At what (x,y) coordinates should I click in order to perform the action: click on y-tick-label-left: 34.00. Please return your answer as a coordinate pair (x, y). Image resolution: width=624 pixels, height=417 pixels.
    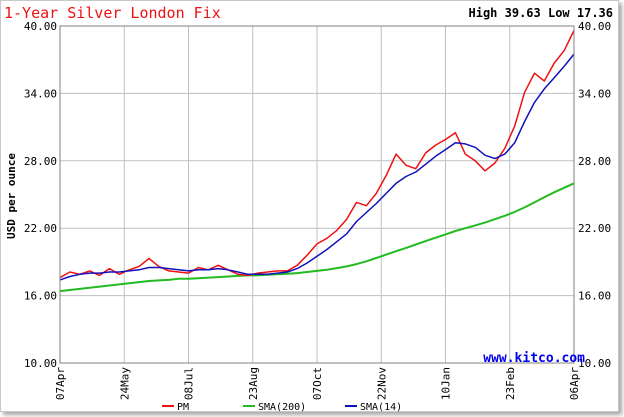
    Looking at the image, I should click on (40, 93).